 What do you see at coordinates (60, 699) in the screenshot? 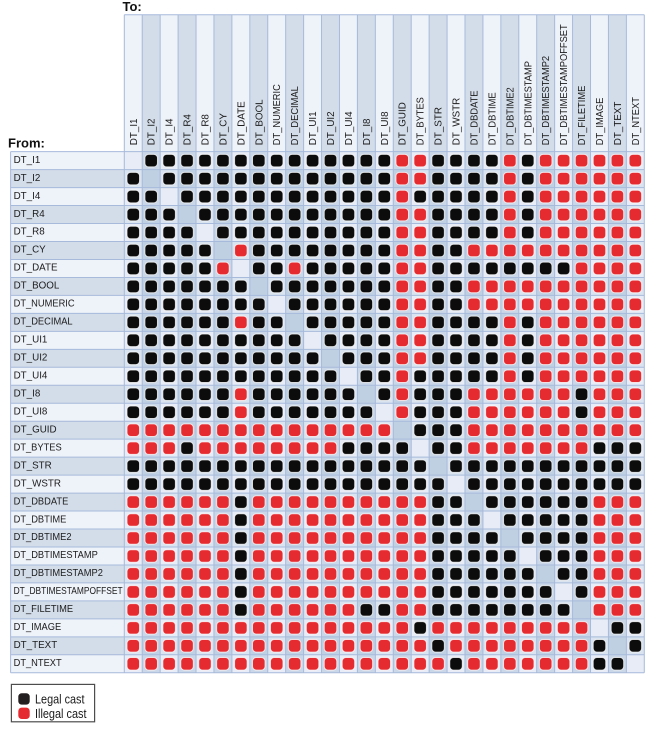
I see `svg-text: Legal cast` at bounding box center [60, 699].